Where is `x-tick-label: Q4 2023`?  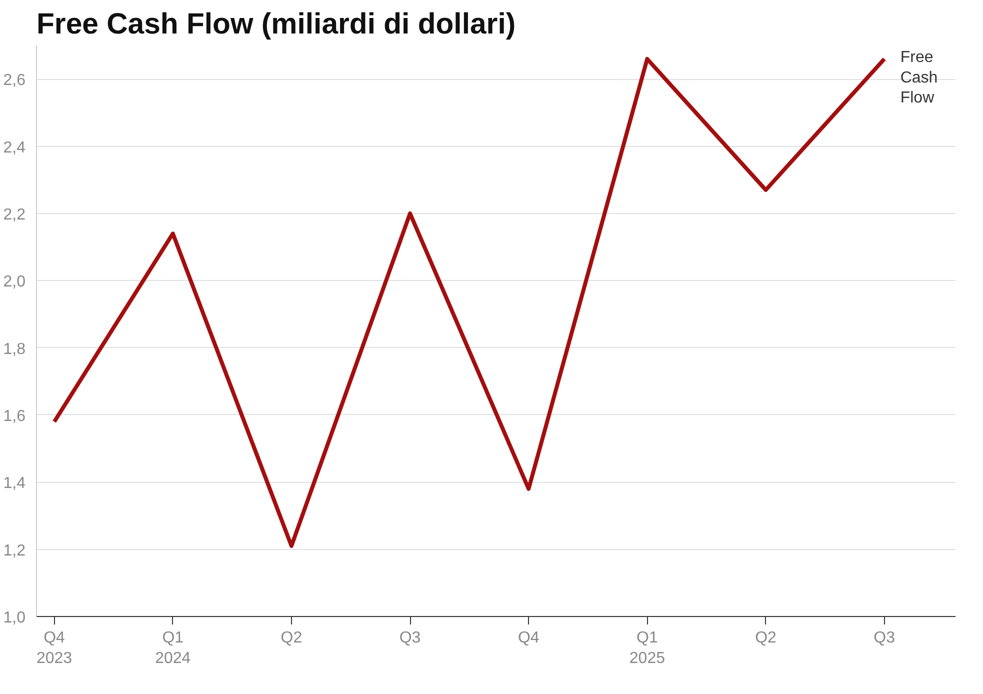 x-tick-label: Q4 2023 is located at coordinates (54, 648).